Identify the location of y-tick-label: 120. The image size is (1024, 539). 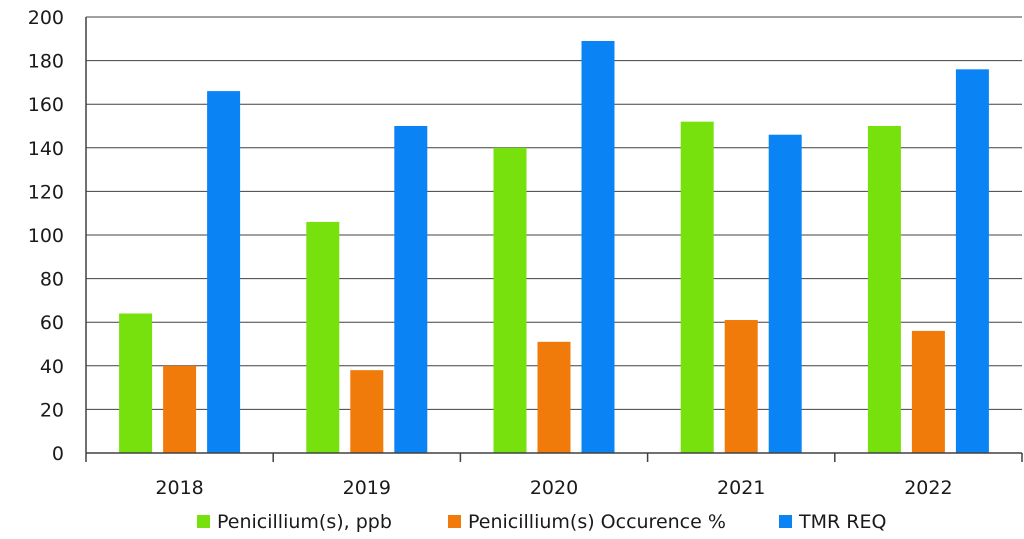
(46, 192).